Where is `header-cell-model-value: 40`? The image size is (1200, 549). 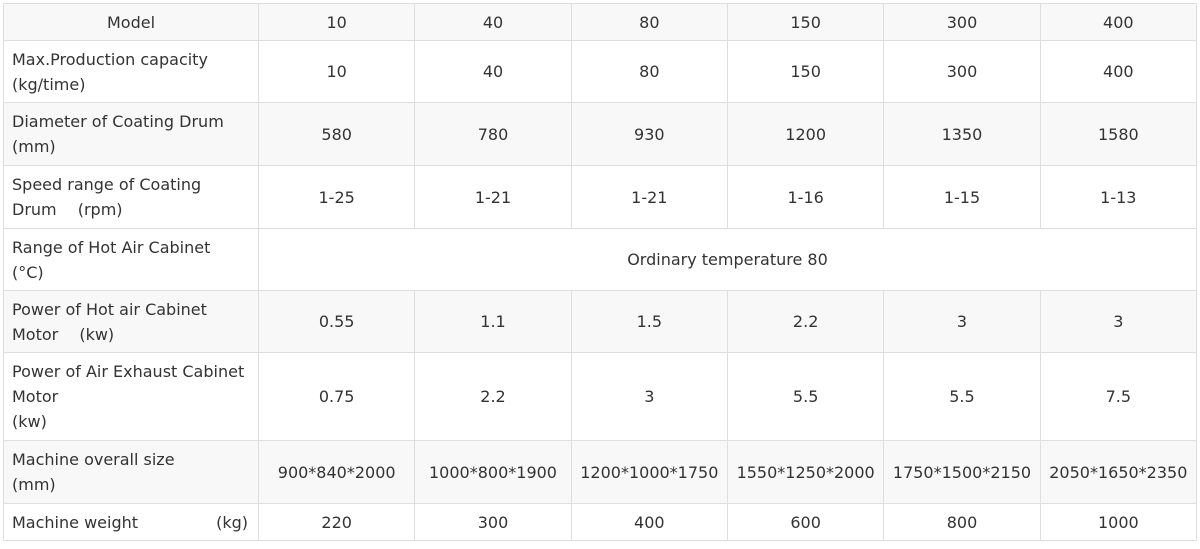 header-cell-model-value: 40 is located at coordinates (493, 22).